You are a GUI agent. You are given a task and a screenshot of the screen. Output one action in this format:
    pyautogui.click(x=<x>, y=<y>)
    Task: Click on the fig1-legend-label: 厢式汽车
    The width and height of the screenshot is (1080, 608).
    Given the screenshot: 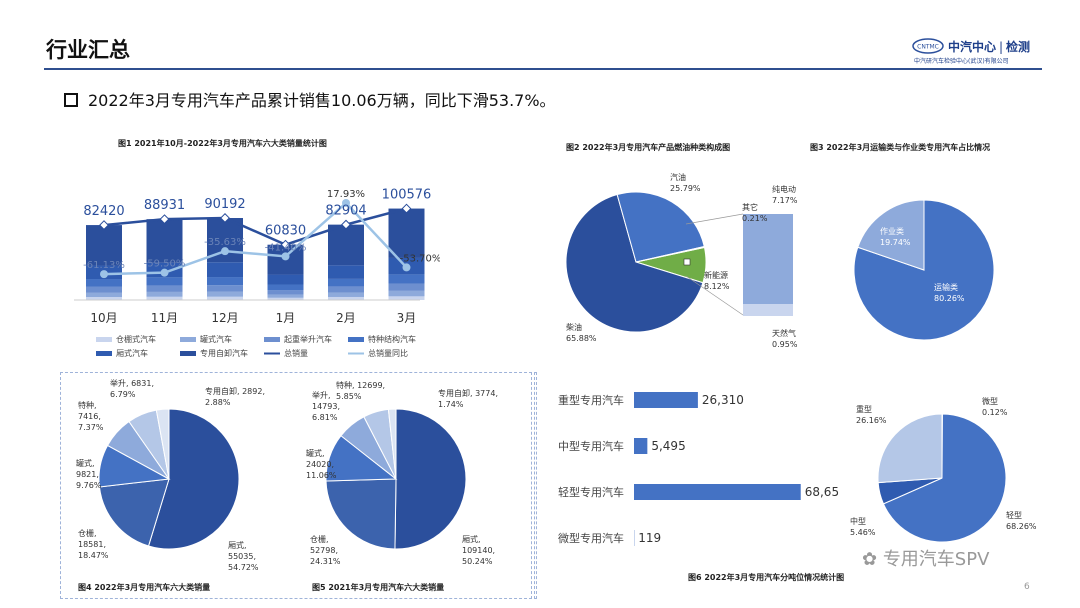 What is the action you would take?
    pyautogui.click(x=132, y=353)
    